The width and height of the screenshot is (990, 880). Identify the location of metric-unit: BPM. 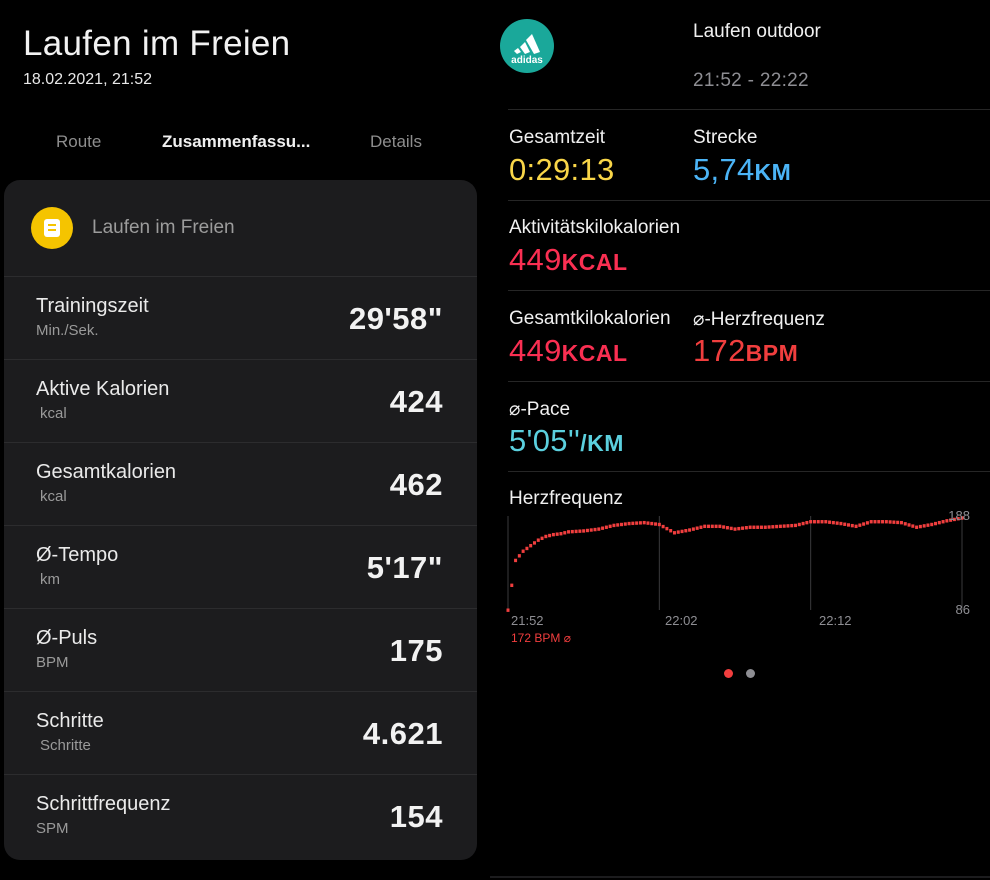
(772, 353).